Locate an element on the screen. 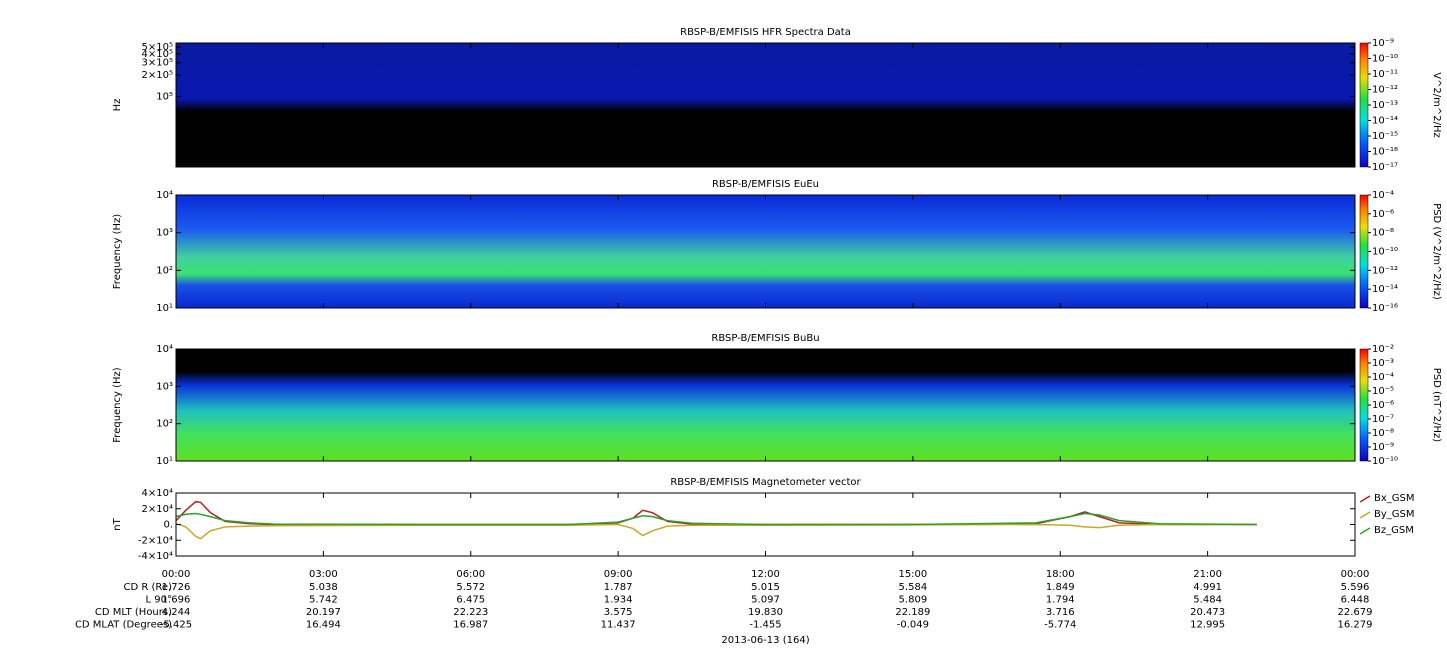 Image resolution: width=1447 pixels, height=658 pixels. ephemeris-value: 5.484 is located at coordinates (1207, 600).